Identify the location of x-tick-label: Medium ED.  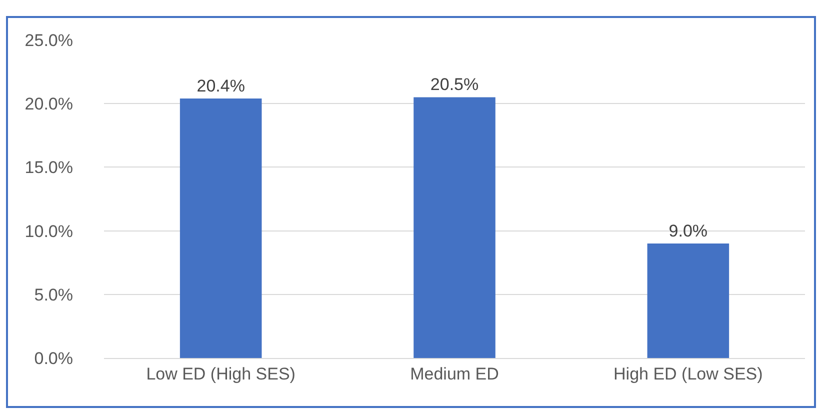
(454, 374).